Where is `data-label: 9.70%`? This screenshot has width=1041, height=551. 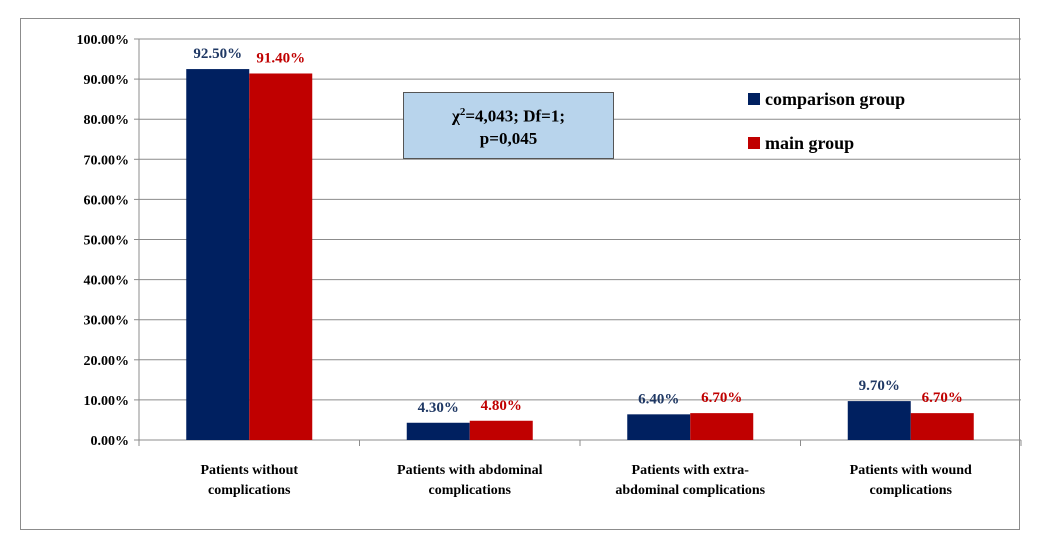
data-label: 9.70% is located at coordinates (879, 386).